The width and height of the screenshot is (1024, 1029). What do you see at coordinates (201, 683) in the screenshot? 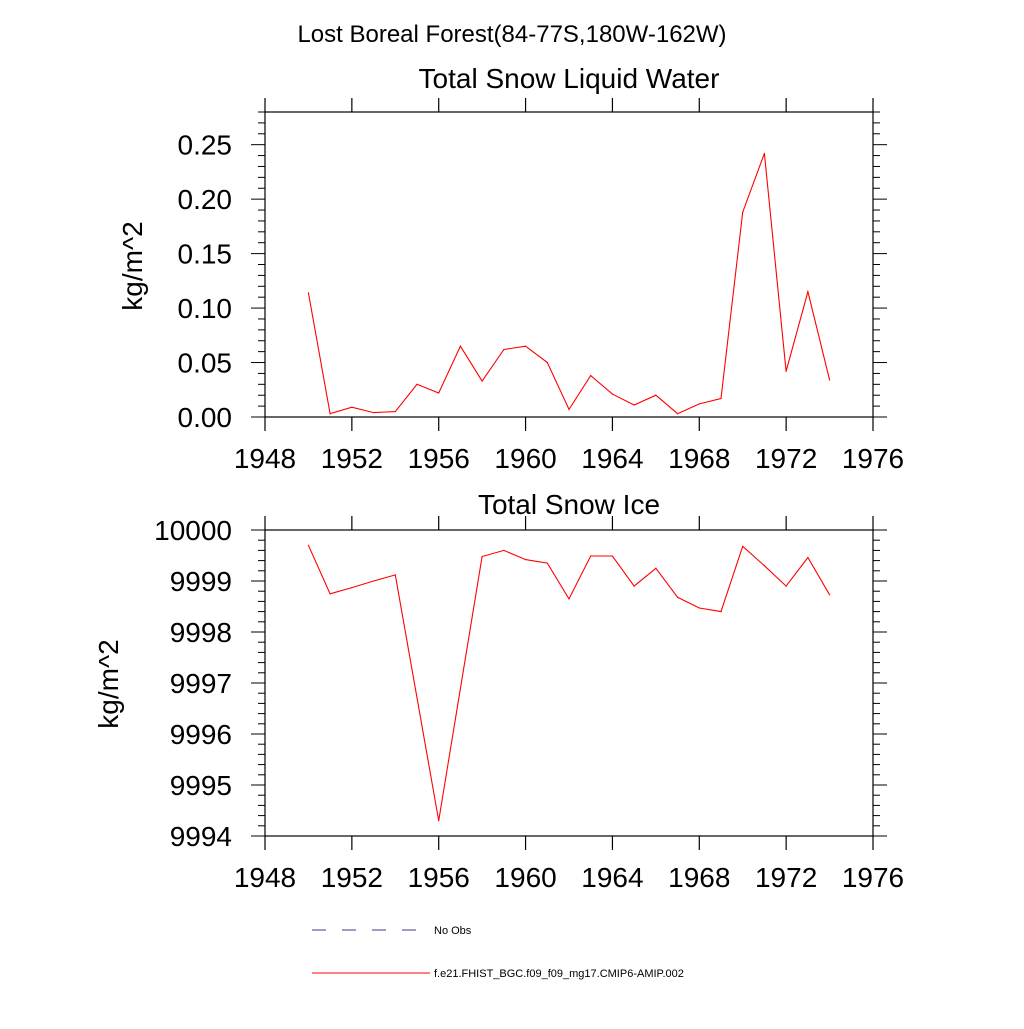
I see `y-tick-label: 9997` at bounding box center [201, 683].